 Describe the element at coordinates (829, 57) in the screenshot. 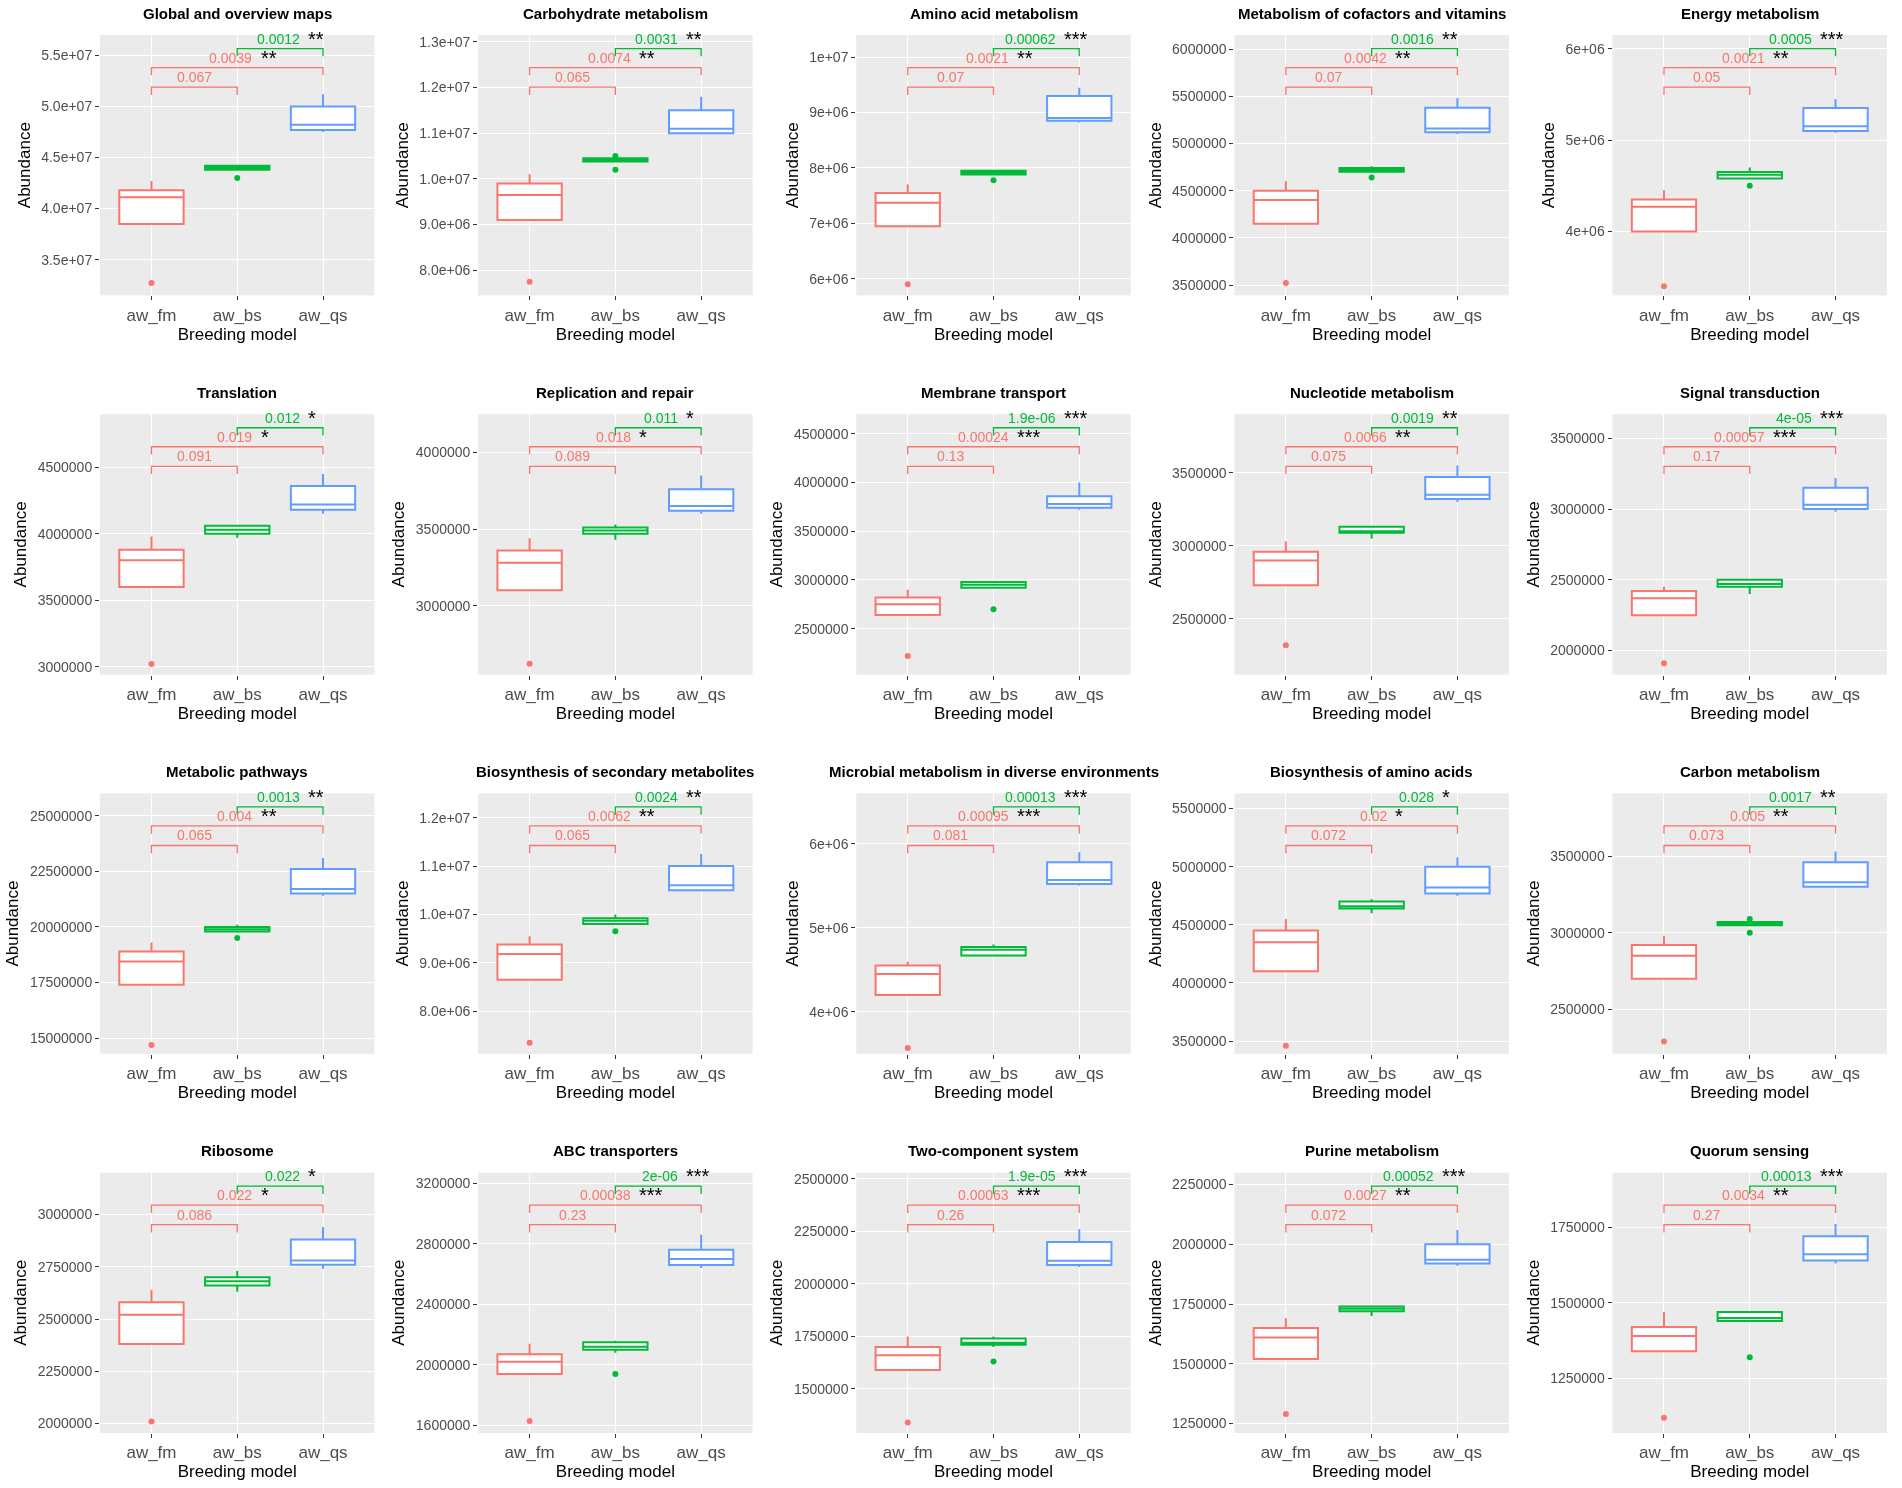

I see `y-tick-label: 1e+07` at that location.